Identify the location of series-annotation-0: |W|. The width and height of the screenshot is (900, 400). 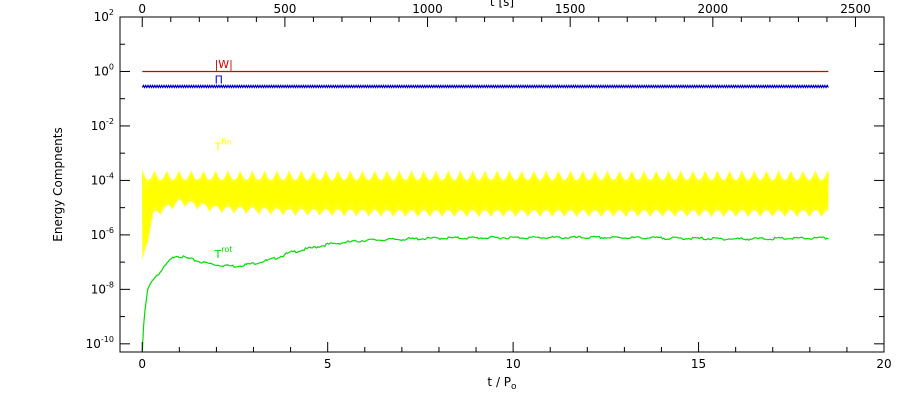
(224, 64).